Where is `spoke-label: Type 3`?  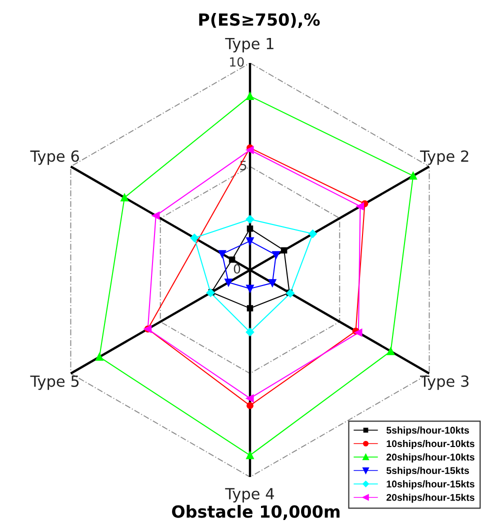 spoke-label: Type 3 is located at coordinates (444, 382).